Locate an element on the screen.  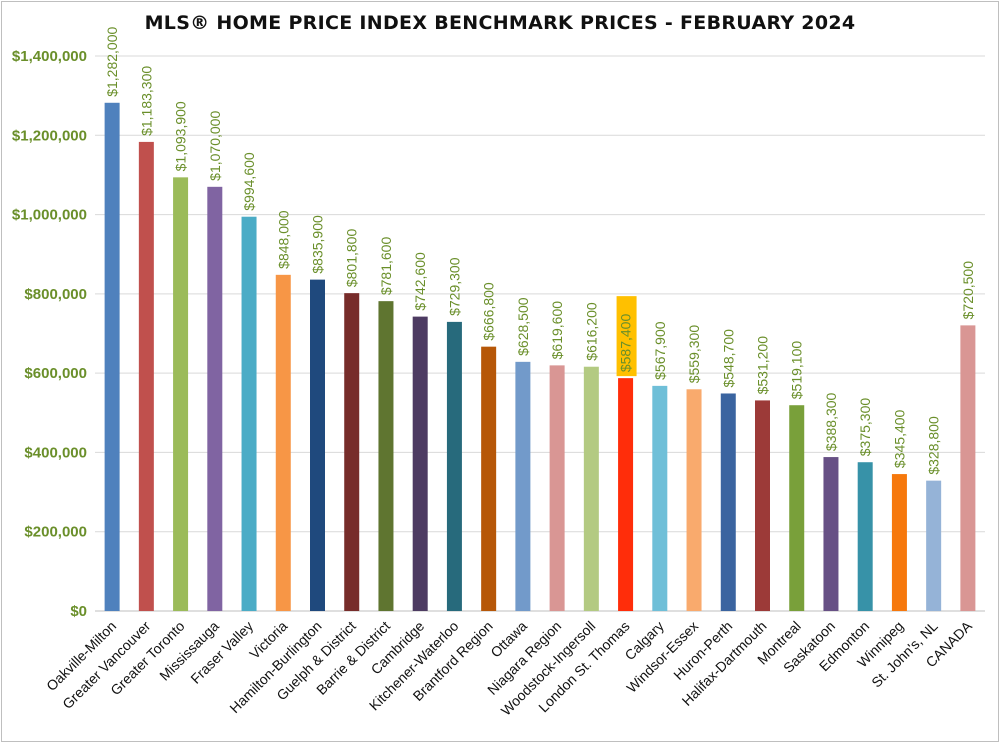
data-label: $345,400 is located at coordinates (899, 438).